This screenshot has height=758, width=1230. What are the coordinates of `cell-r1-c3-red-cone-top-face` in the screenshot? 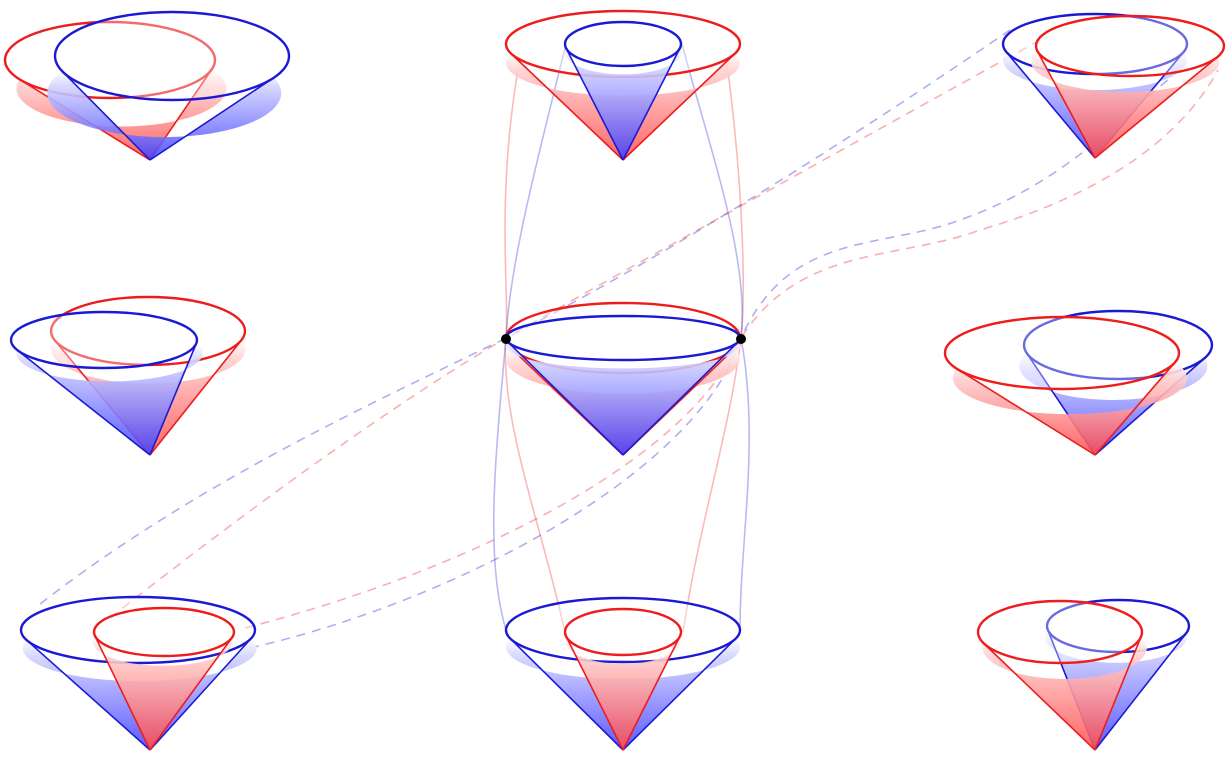 It's located at (1130, 46).